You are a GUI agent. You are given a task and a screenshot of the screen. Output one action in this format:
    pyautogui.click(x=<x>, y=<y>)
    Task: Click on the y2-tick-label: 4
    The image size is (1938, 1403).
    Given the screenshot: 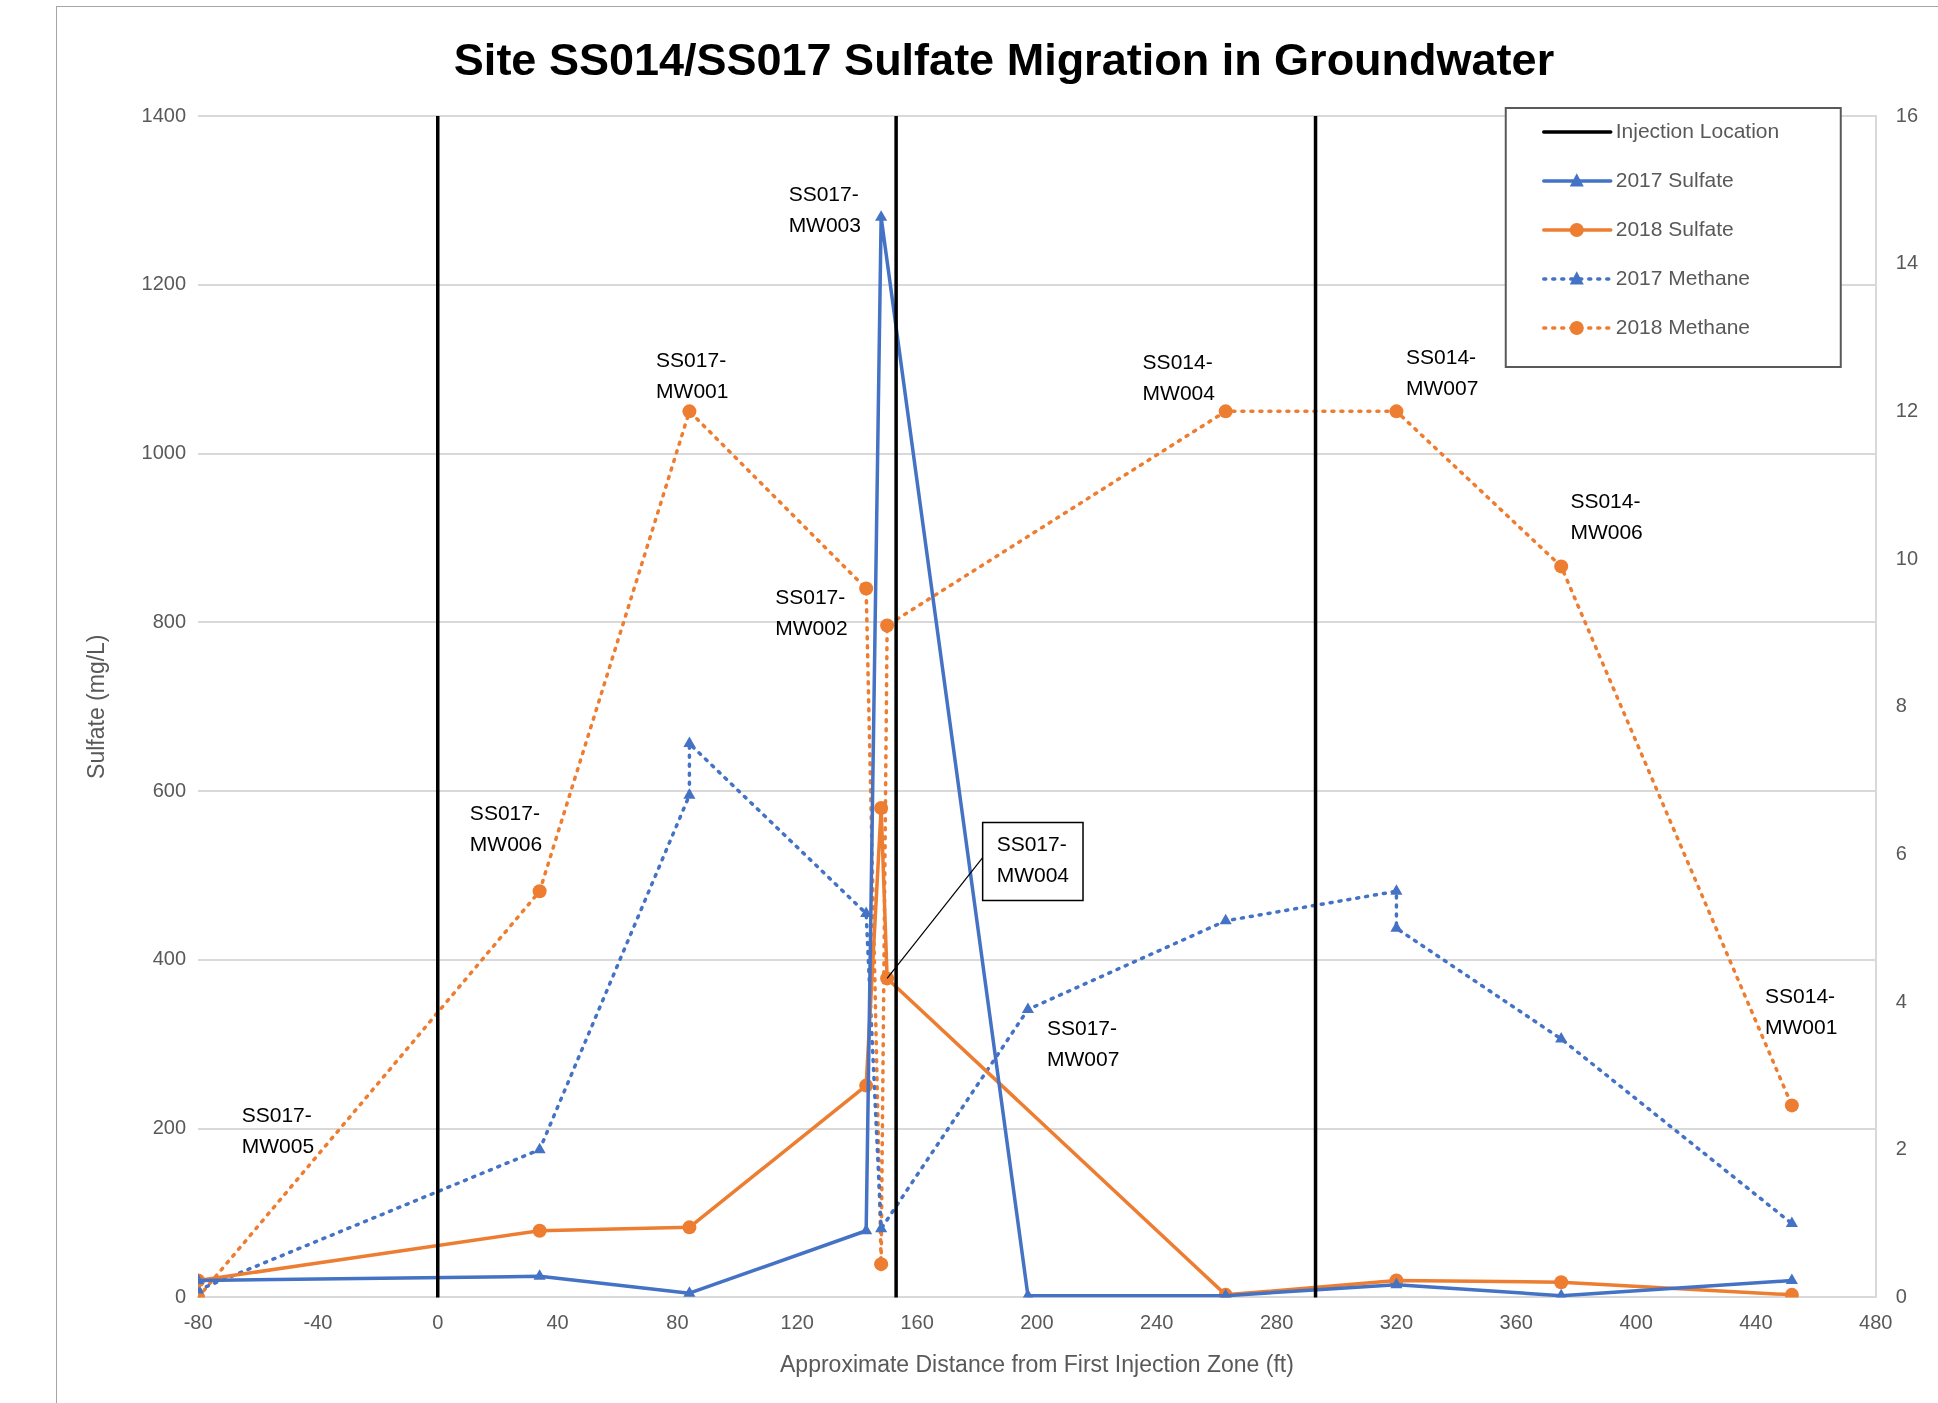 What is the action you would take?
    pyautogui.click(x=1901, y=1000)
    